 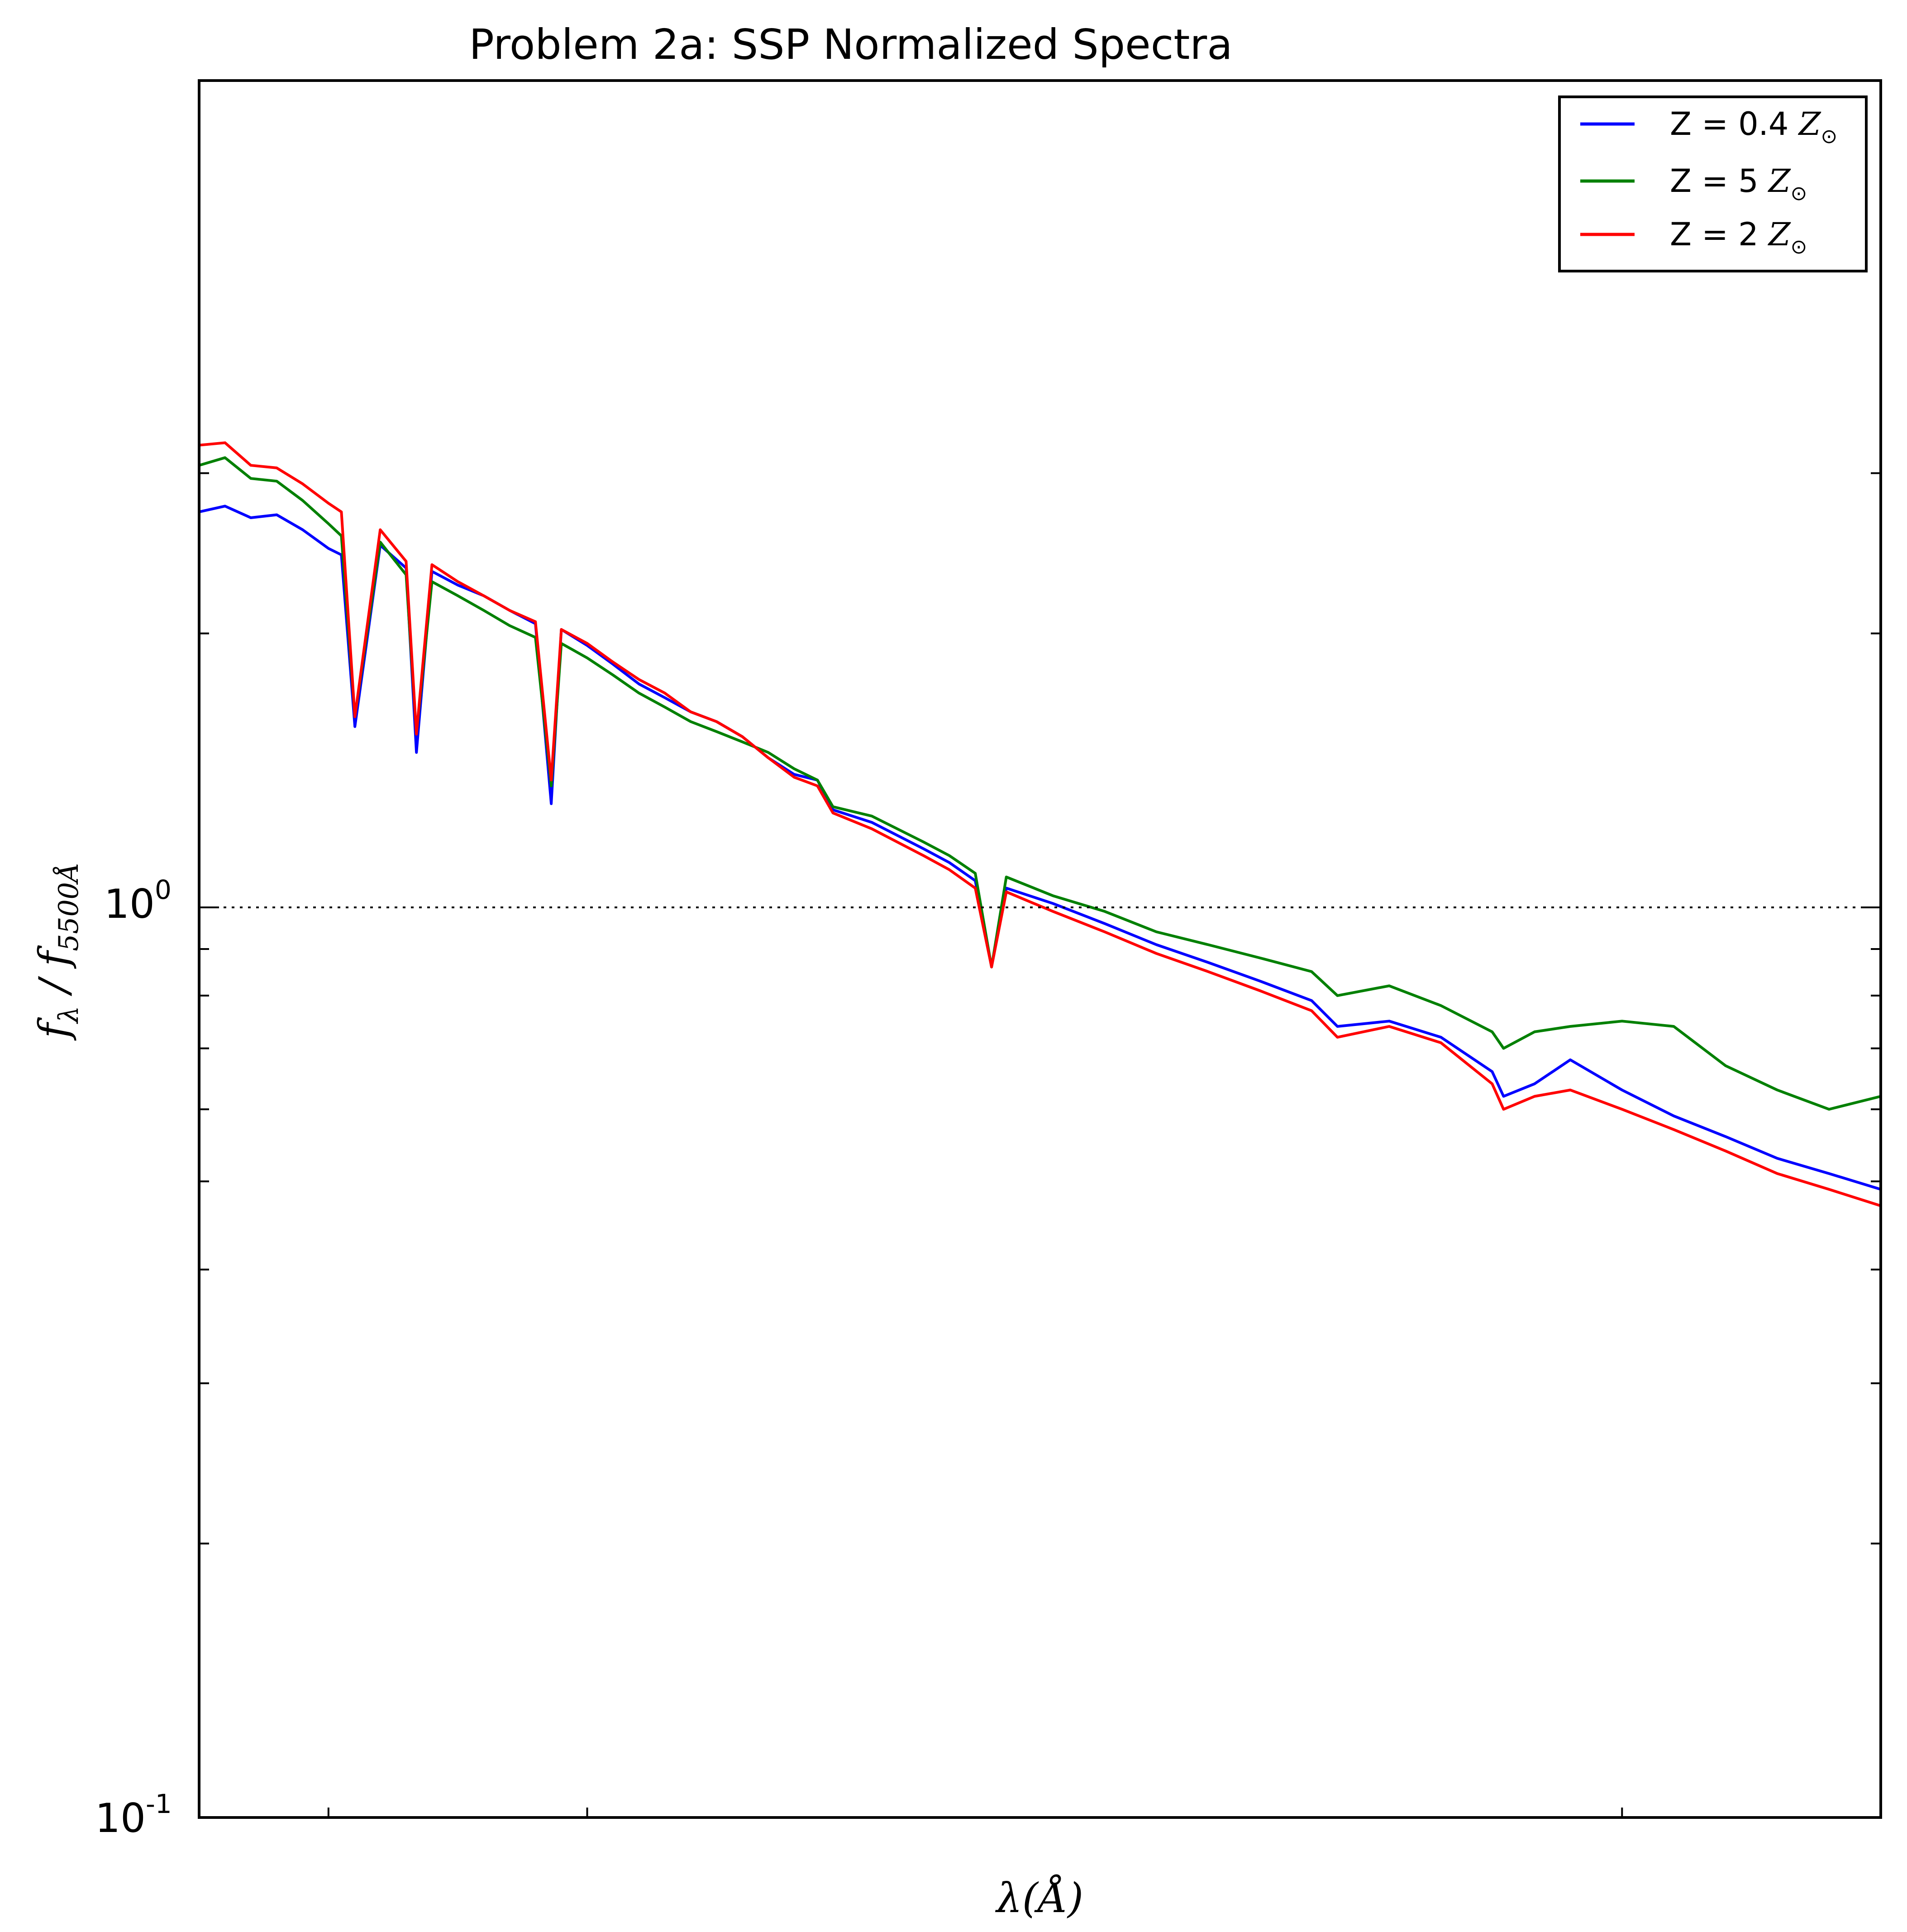 I want to click on chart-title: Problem 2a: SSP Normalized Spectra, so click(x=850, y=44).